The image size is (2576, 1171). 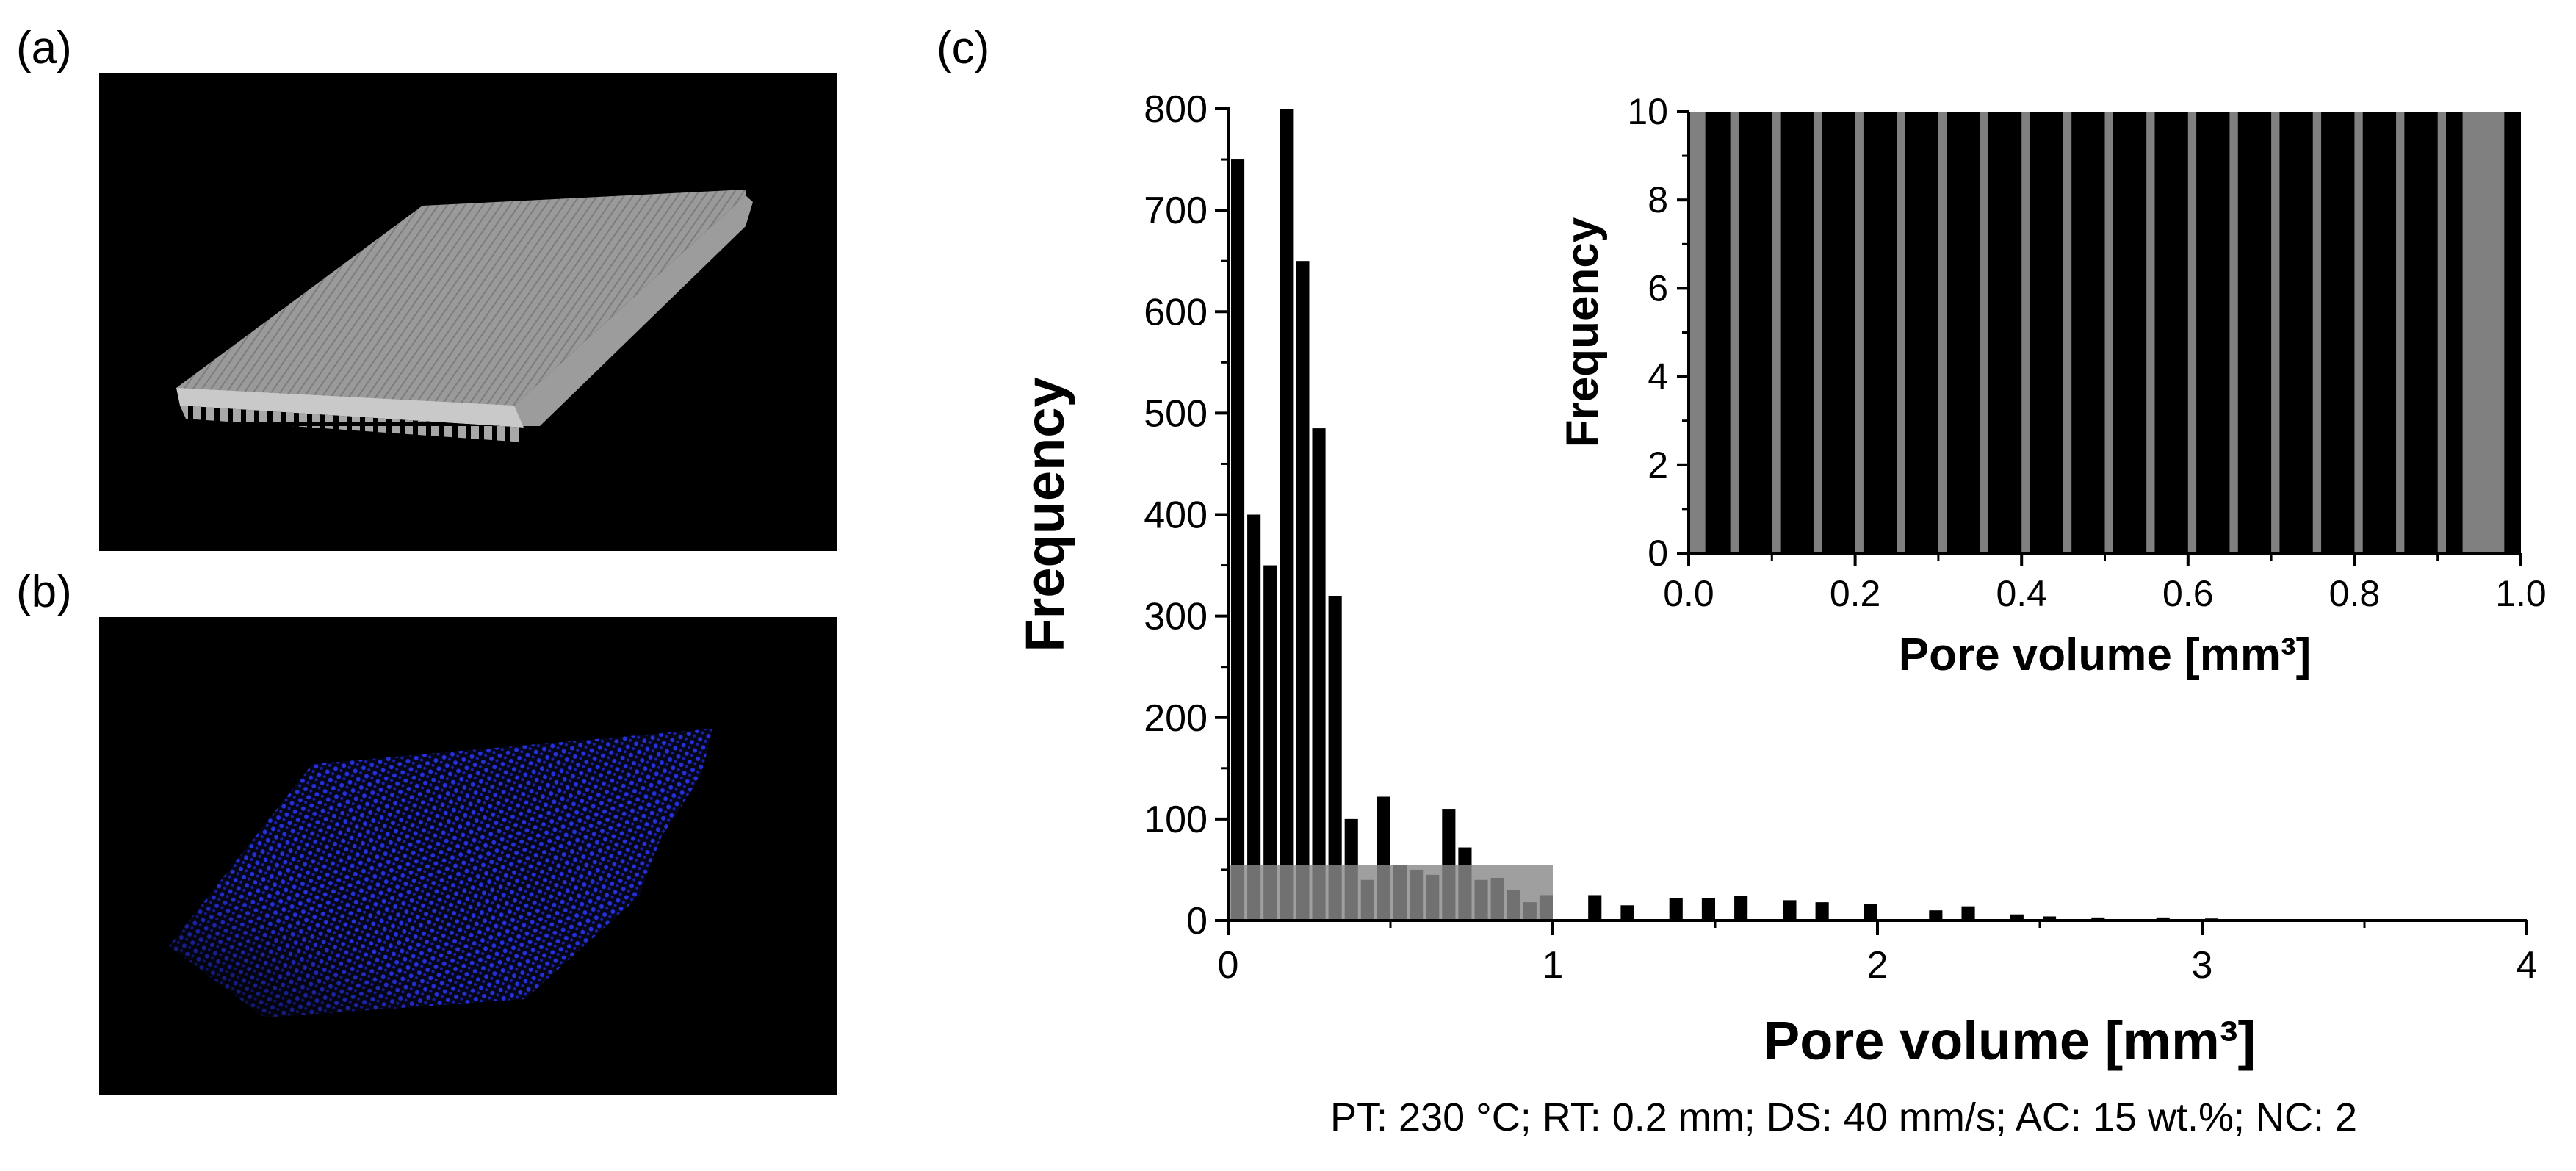 What do you see at coordinates (2521, 593) in the screenshot?
I see `inset-x-tick-label: 1.0` at bounding box center [2521, 593].